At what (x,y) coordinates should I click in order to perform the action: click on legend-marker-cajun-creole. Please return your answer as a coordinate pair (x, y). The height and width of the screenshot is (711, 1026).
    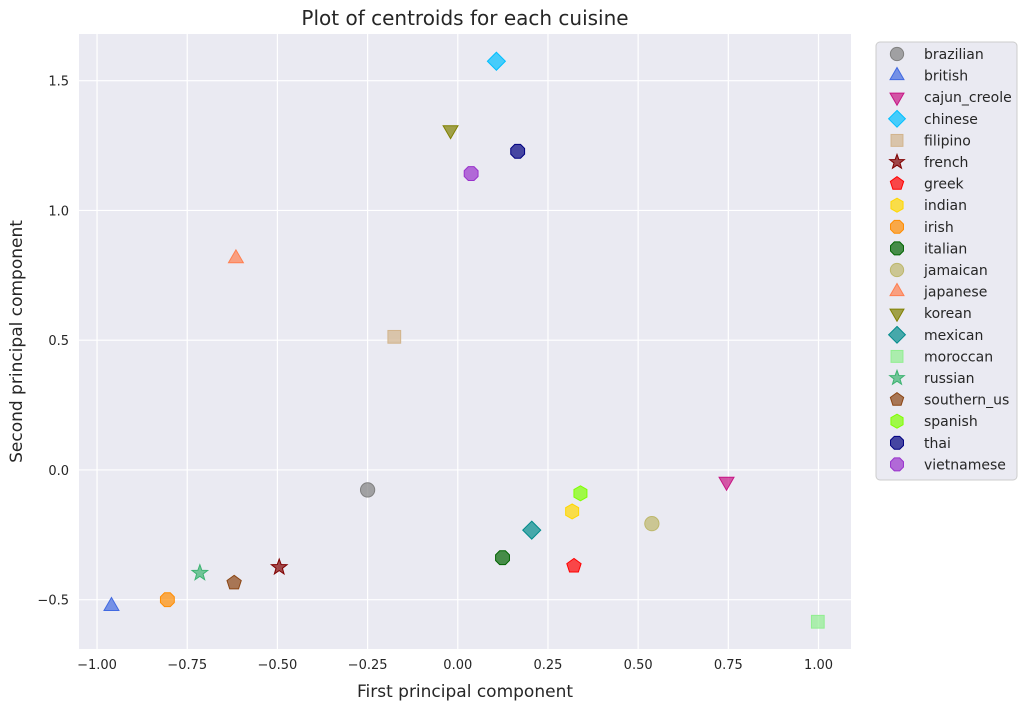
    Looking at the image, I should click on (897, 99).